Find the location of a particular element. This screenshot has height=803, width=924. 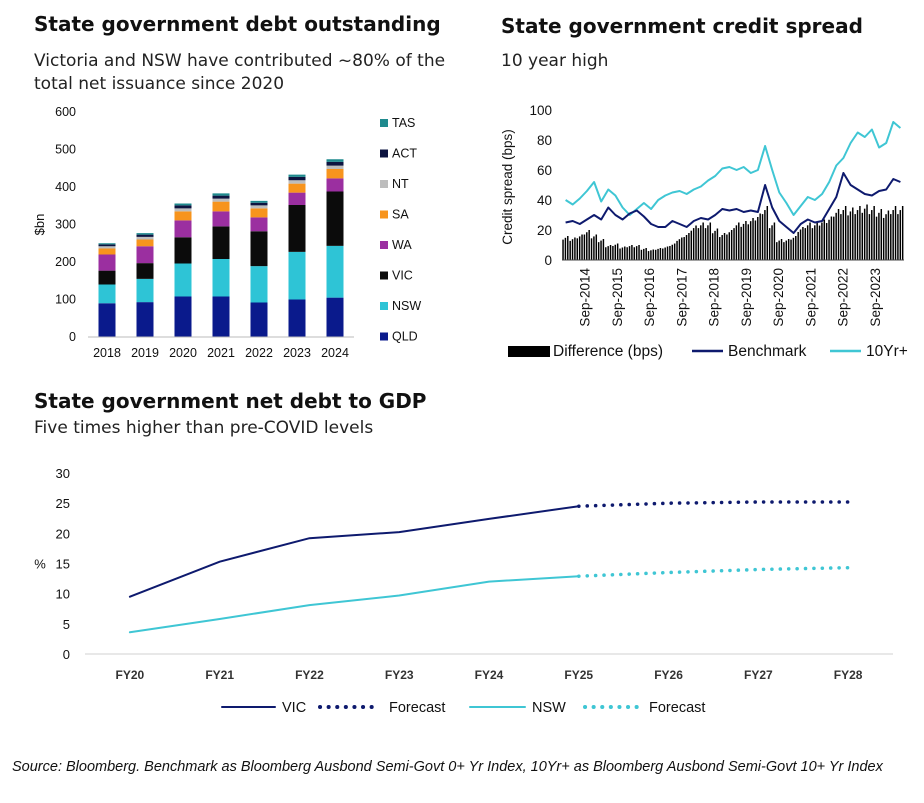

x-tick-label: 2018 is located at coordinates (107, 353).